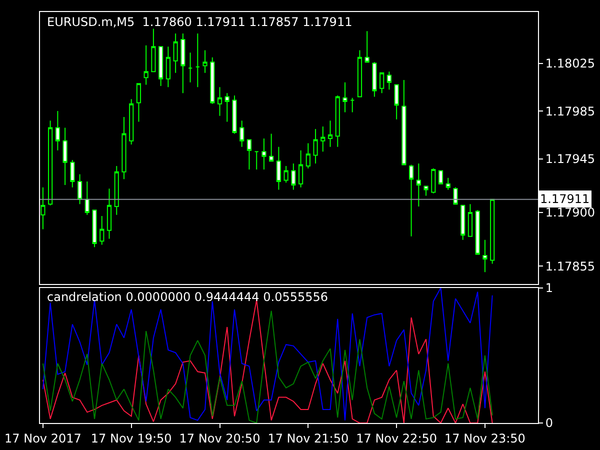 The height and width of the screenshot is (450, 600). What do you see at coordinates (131, 438) in the screenshot?
I see `x-tick-label: 17 Nov 19:50` at bounding box center [131, 438].